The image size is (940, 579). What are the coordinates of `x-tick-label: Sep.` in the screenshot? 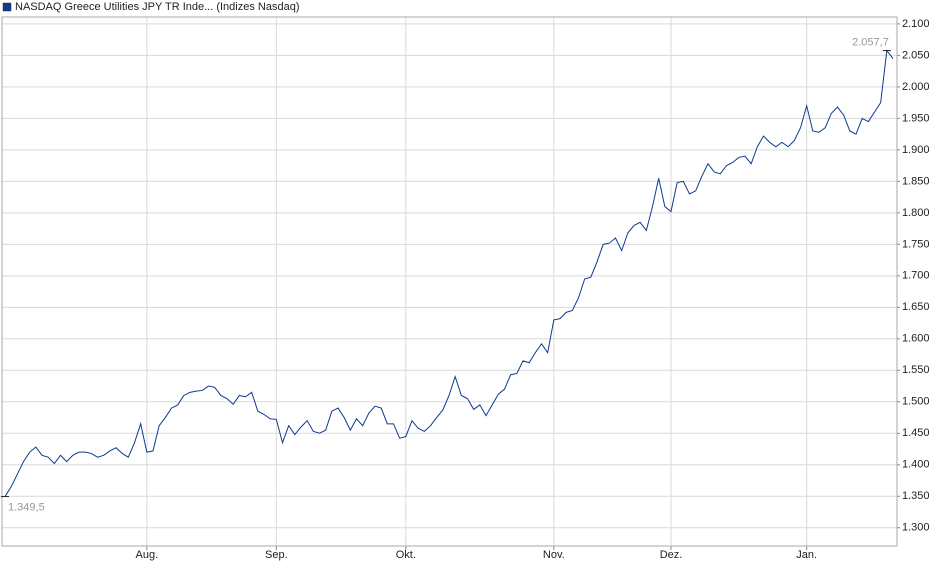 It's located at (276, 555).